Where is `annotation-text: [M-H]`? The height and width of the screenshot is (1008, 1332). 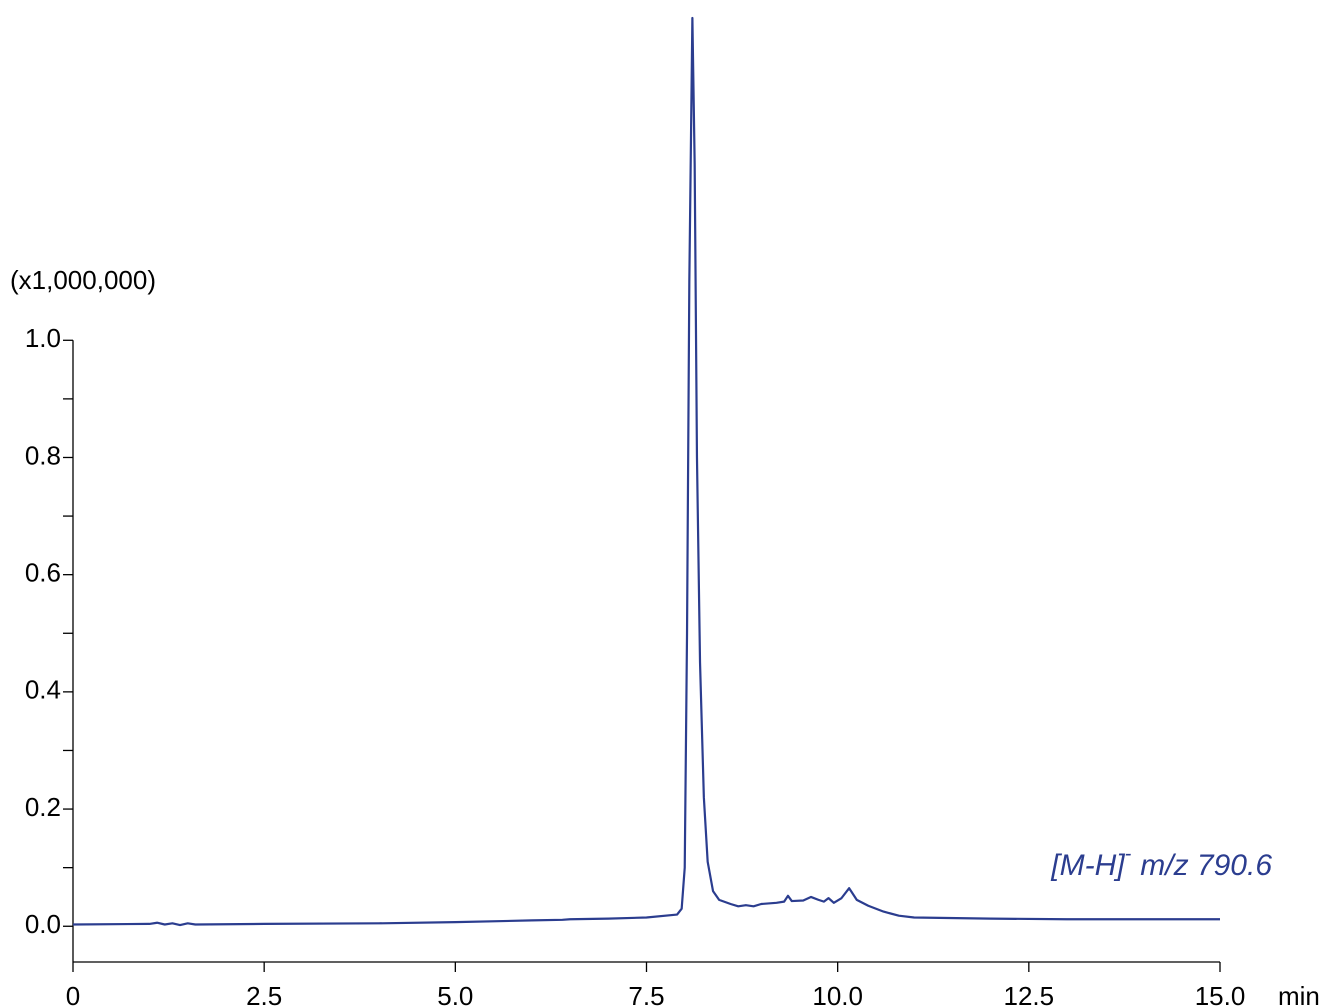 annotation-text: [M-H] is located at coordinates (1087, 865).